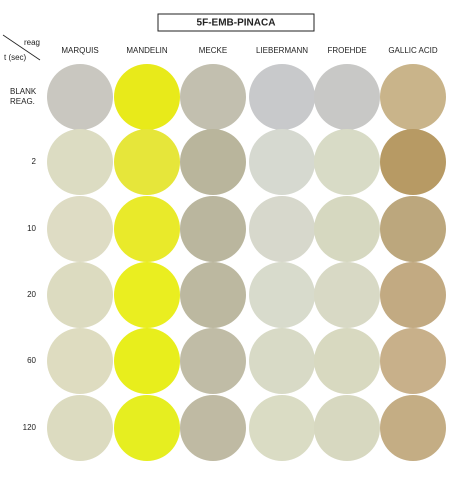 This screenshot has height=487, width=472. I want to click on row-label: 120, so click(30, 427).